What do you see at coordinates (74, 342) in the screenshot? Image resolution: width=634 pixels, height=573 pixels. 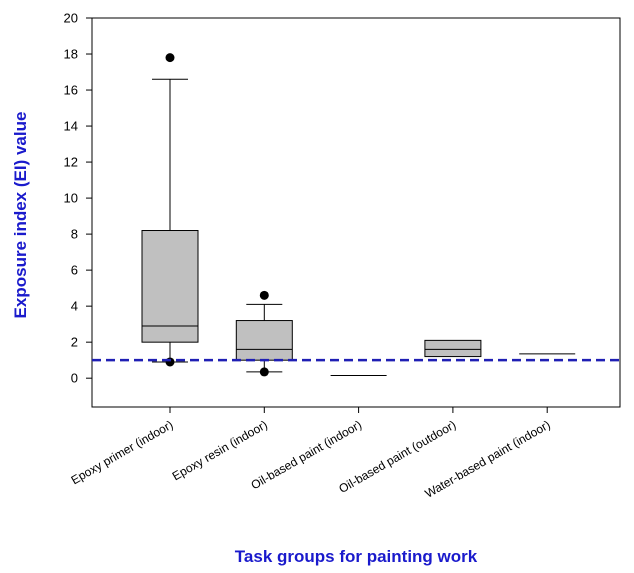 I see `y-tick-label: 2` at bounding box center [74, 342].